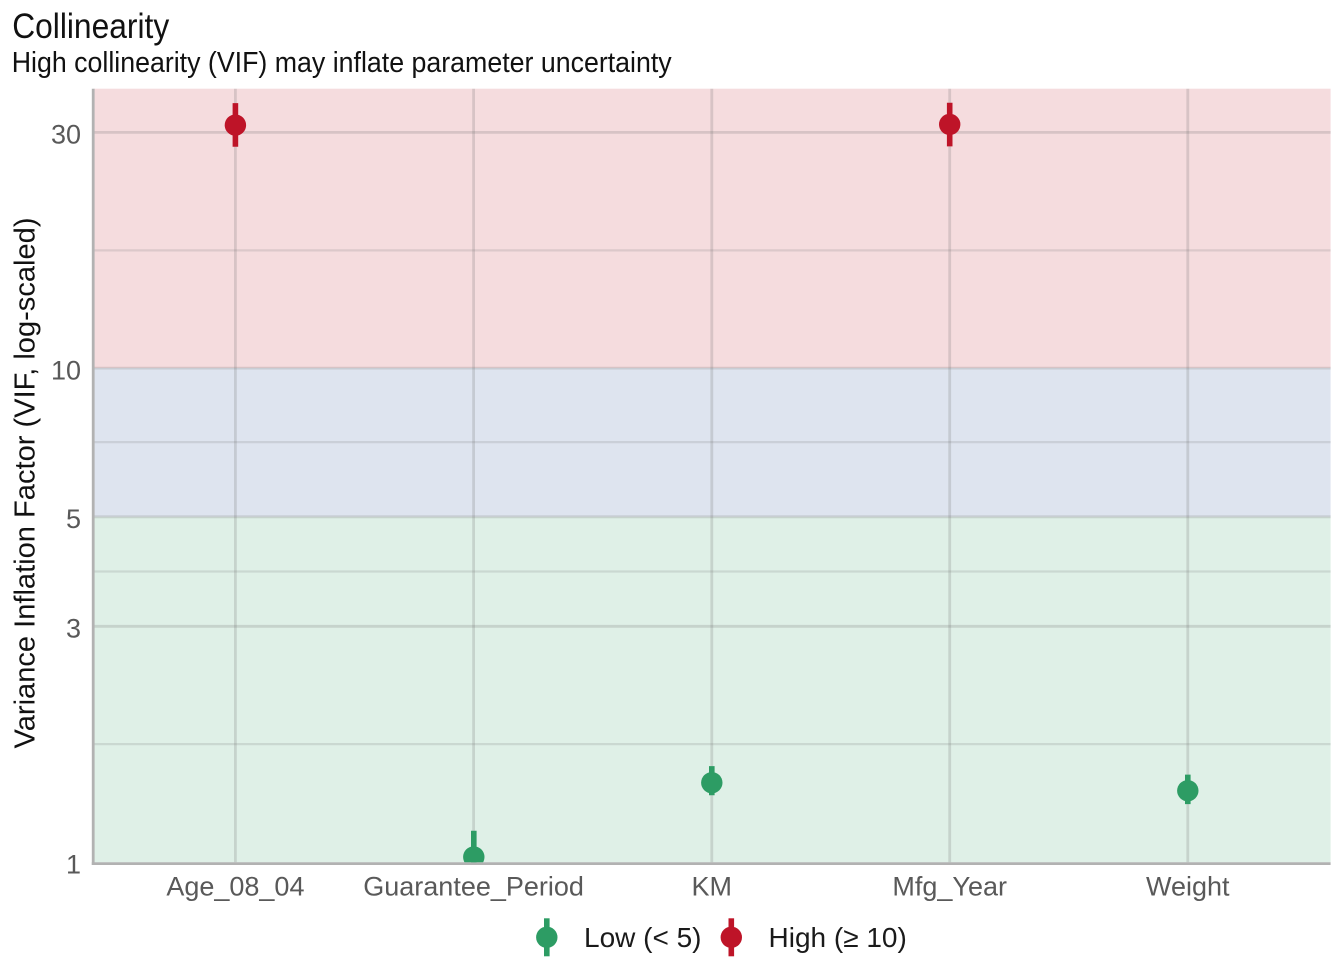 The width and height of the screenshot is (1344, 960). I want to click on svg-text: High (≥ 10), so click(838, 937).